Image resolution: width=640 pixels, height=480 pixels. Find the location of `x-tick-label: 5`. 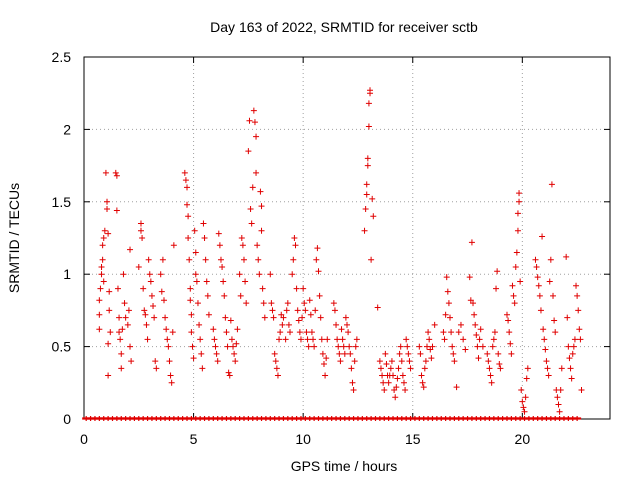

x-tick-label: 5 is located at coordinates (194, 439).